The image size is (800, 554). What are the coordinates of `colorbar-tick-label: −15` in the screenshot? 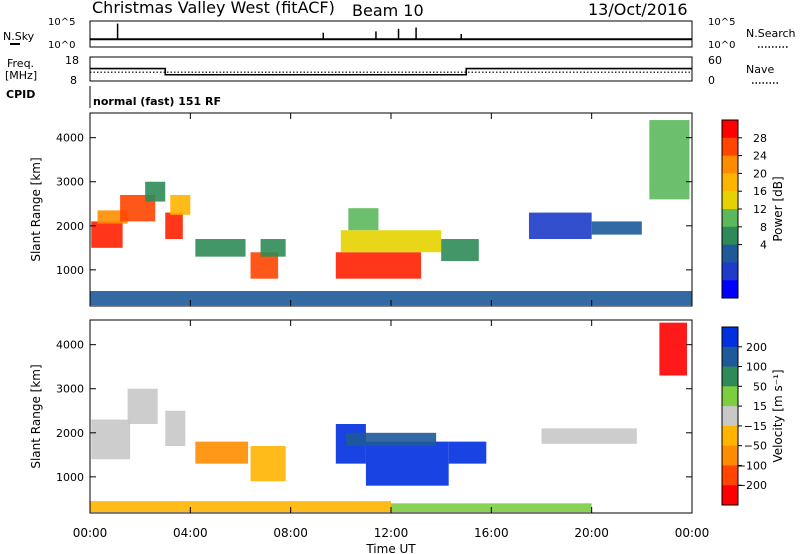 It's located at (755, 426).